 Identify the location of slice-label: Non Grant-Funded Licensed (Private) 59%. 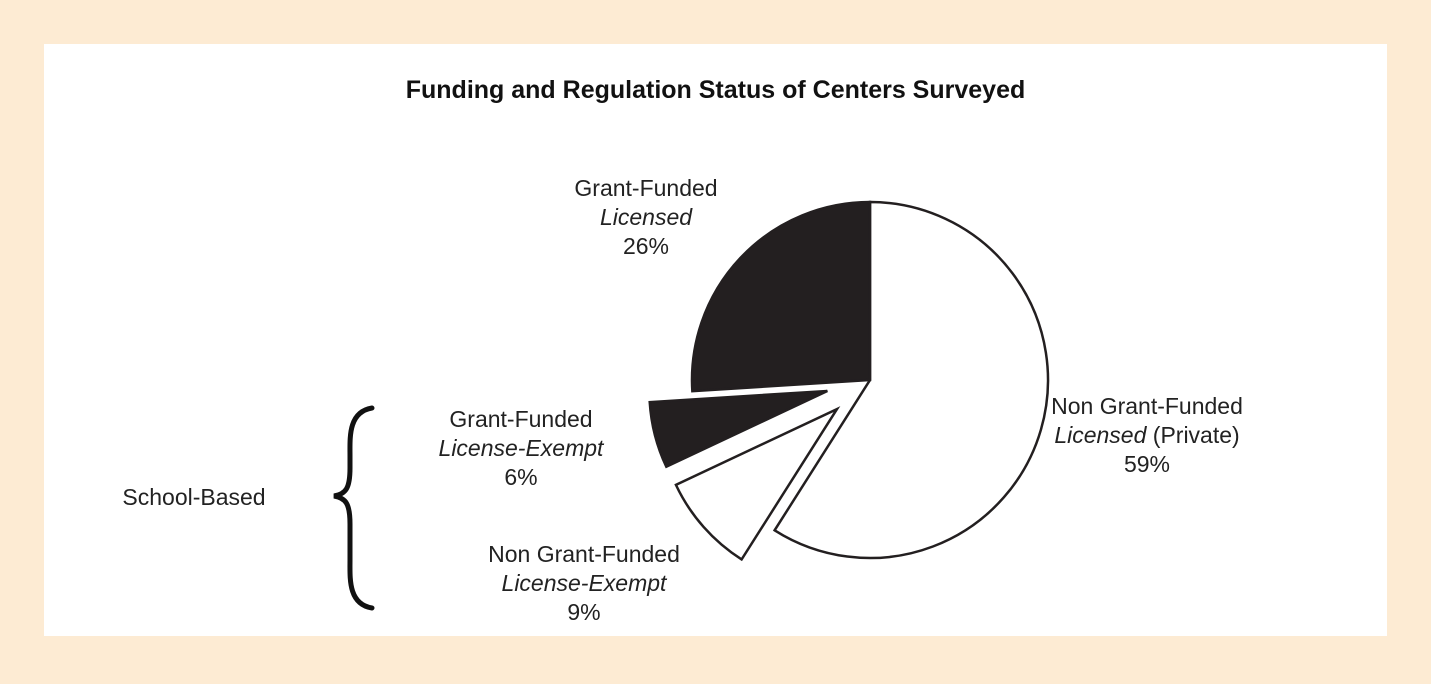
(1147, 435).